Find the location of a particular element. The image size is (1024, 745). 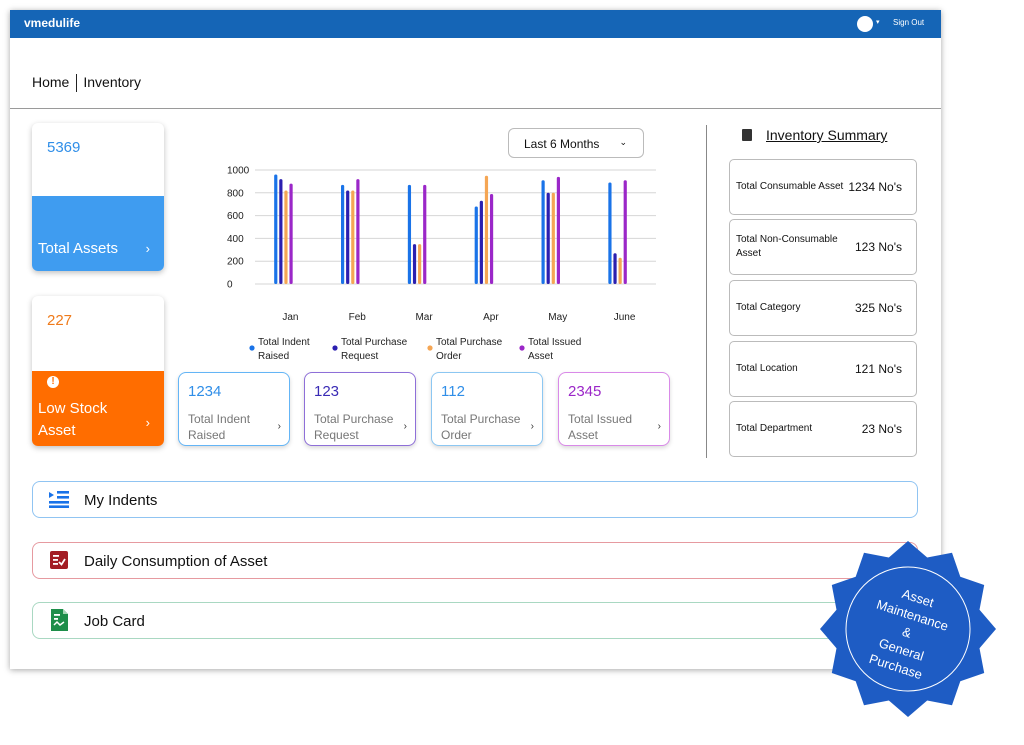

period-select-value: Last 6 Months is located at coordinates (562, 144).